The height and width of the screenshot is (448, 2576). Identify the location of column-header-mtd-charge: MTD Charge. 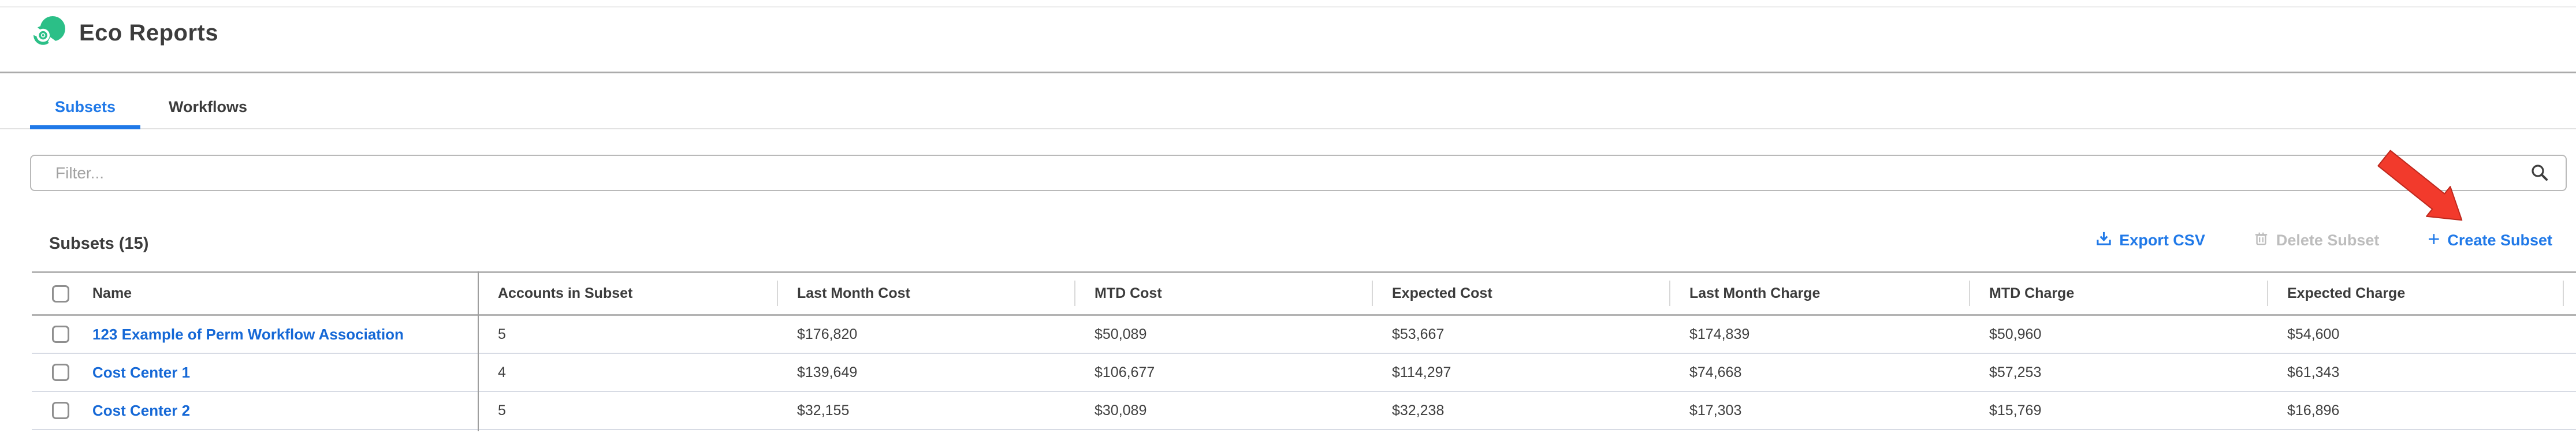
(2032, 293).